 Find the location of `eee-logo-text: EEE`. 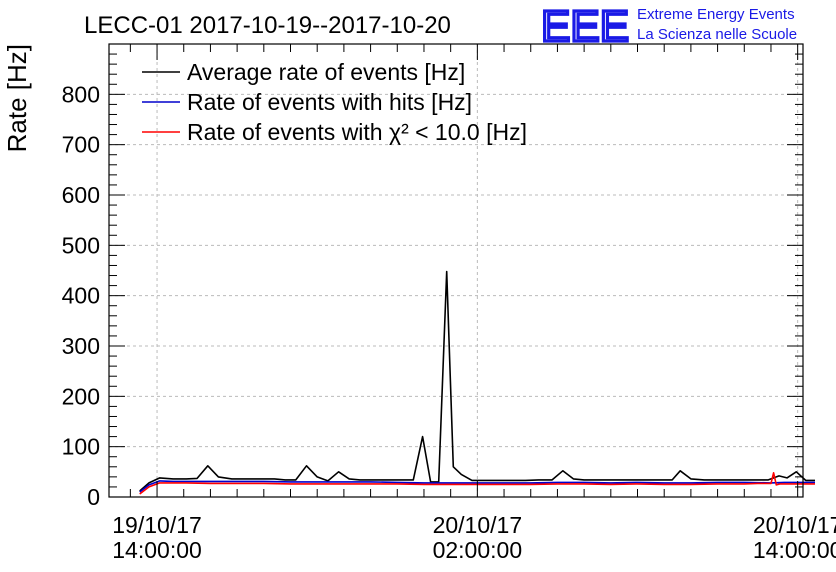

eee-logo-text: EEE is located at coordinates (585, 26).